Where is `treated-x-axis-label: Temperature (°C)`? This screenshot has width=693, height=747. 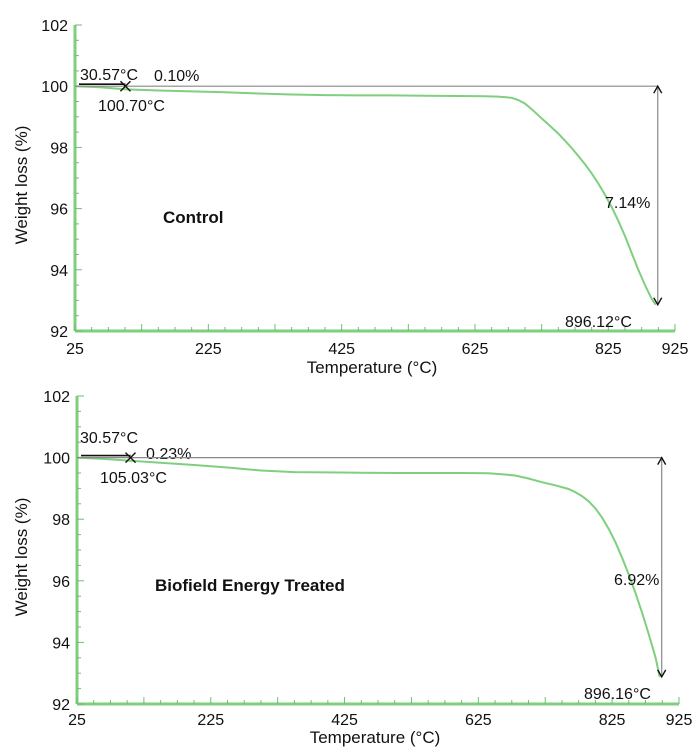 treated-x-axis-label: Temperature (°C) is located at coordinates (375, 737).